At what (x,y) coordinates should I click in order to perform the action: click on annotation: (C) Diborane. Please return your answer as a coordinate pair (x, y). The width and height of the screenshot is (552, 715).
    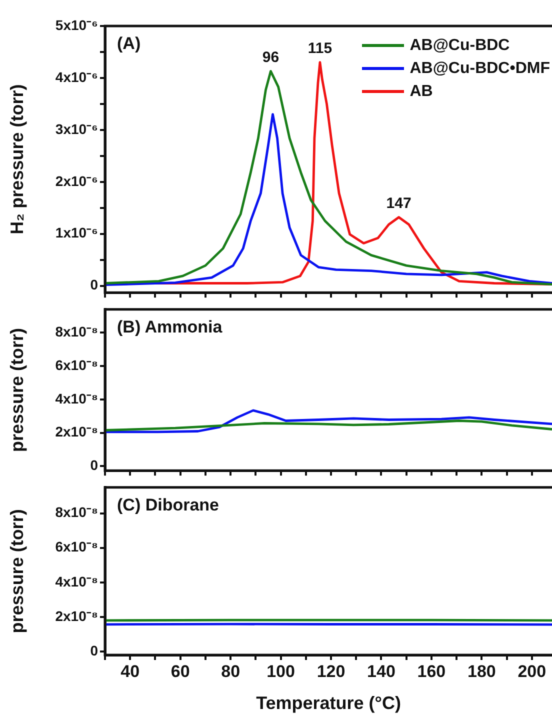
    Looking at the image, I should click on (168, 505).